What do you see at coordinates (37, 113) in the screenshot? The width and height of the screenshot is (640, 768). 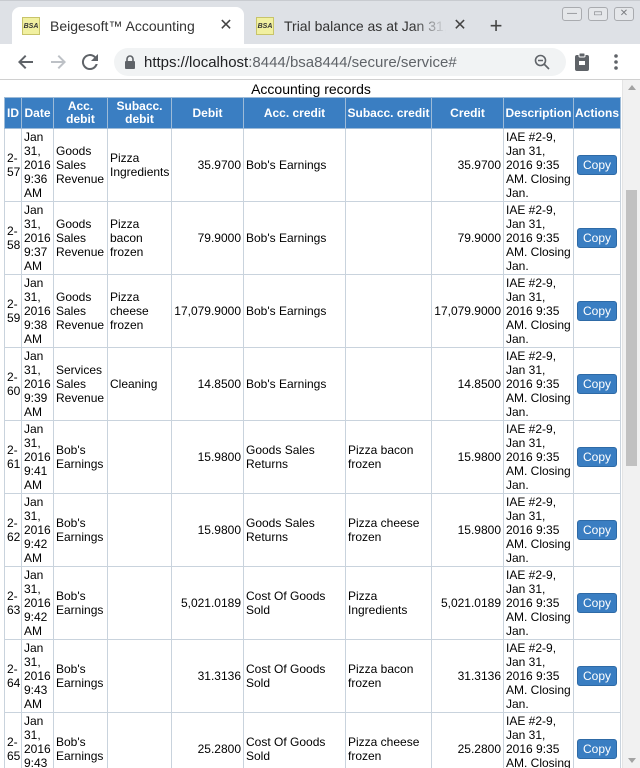 I see `column-header: Date` at bounding box center [37, 113].